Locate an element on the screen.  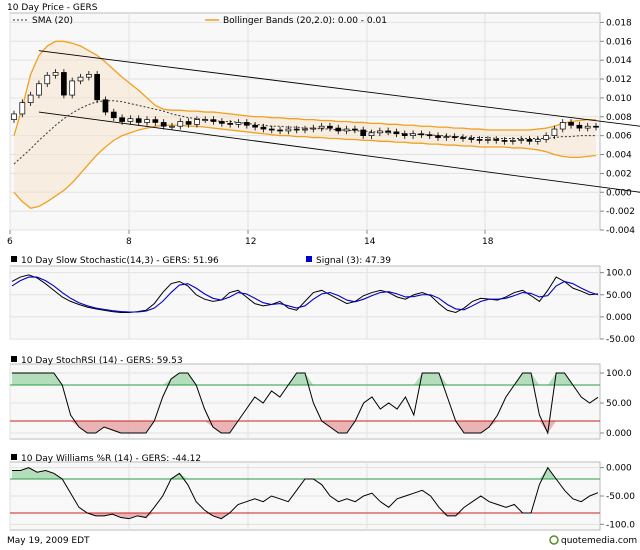
price-y-tick-label: 0.010 is located at coordinates (619, 99).